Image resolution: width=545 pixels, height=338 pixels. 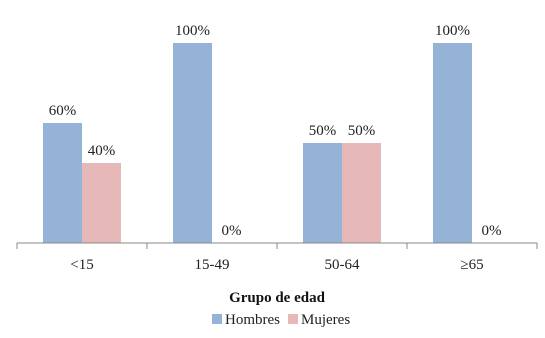 What do you see at coordinates (192, 31) in the screenshot?
I see `data-label-hombres-1: 100%` at bounding box center [192, 31].